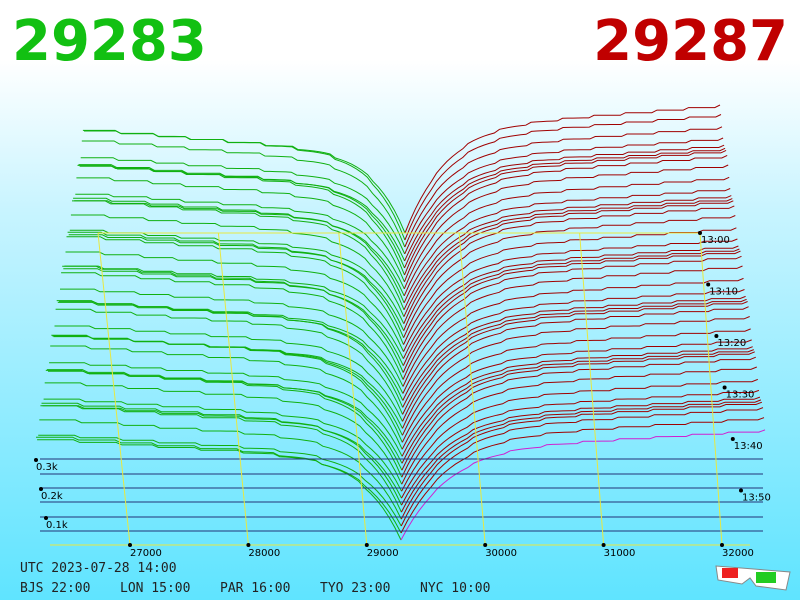 The image size is (800, 600). Describe the element at coordinates (52, 496) in the screenshot. I see `depth-tick-label: 0.2k` at that location.